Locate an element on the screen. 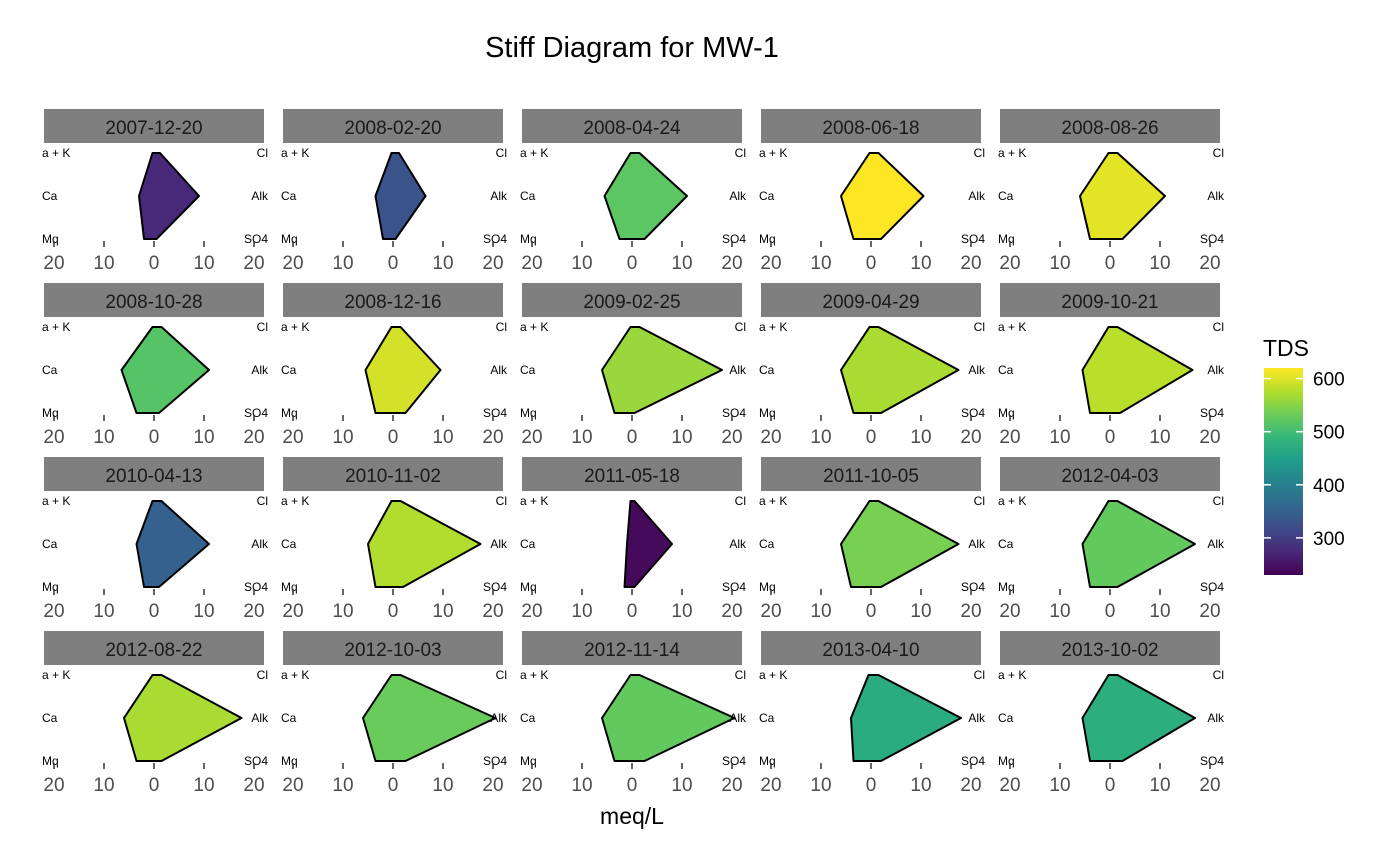 The width and height of the screenshot is (1400, 865). facet-panel: 2008-02-20 a + K Ca Mq Cl Alk SO4 20 10 0 10 20 is located at coordinates (394, 191).